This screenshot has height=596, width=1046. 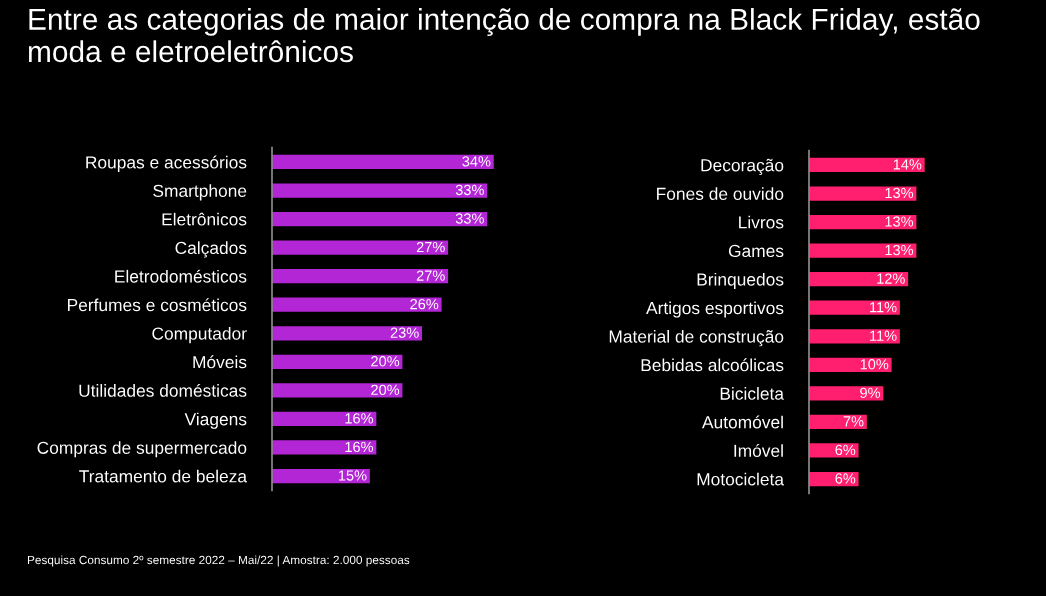 I want to click on chart-title: Entre as categorias de maior intenção de compra na Black Friday, estão moda e eletroeletrônicos, so click(x=504, y=35).